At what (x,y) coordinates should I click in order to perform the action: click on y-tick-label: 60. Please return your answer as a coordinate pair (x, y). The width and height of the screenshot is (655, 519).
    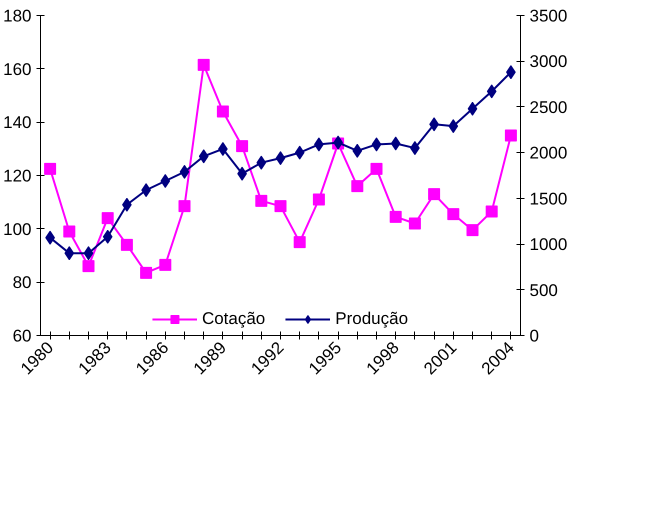
    Looking at the image, I should click on (22, 336).